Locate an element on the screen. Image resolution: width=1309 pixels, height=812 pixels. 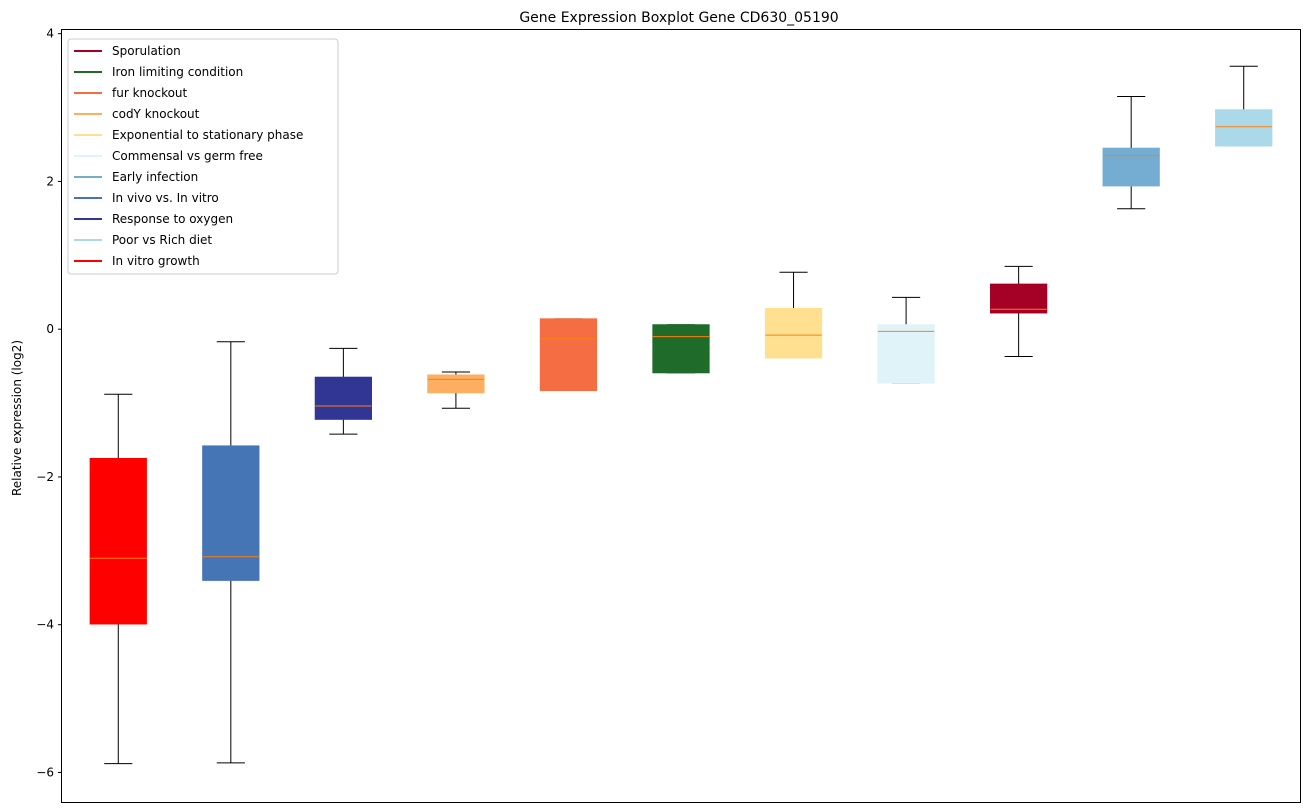
legend-label: Early infection is located at coordinates (155, 177).